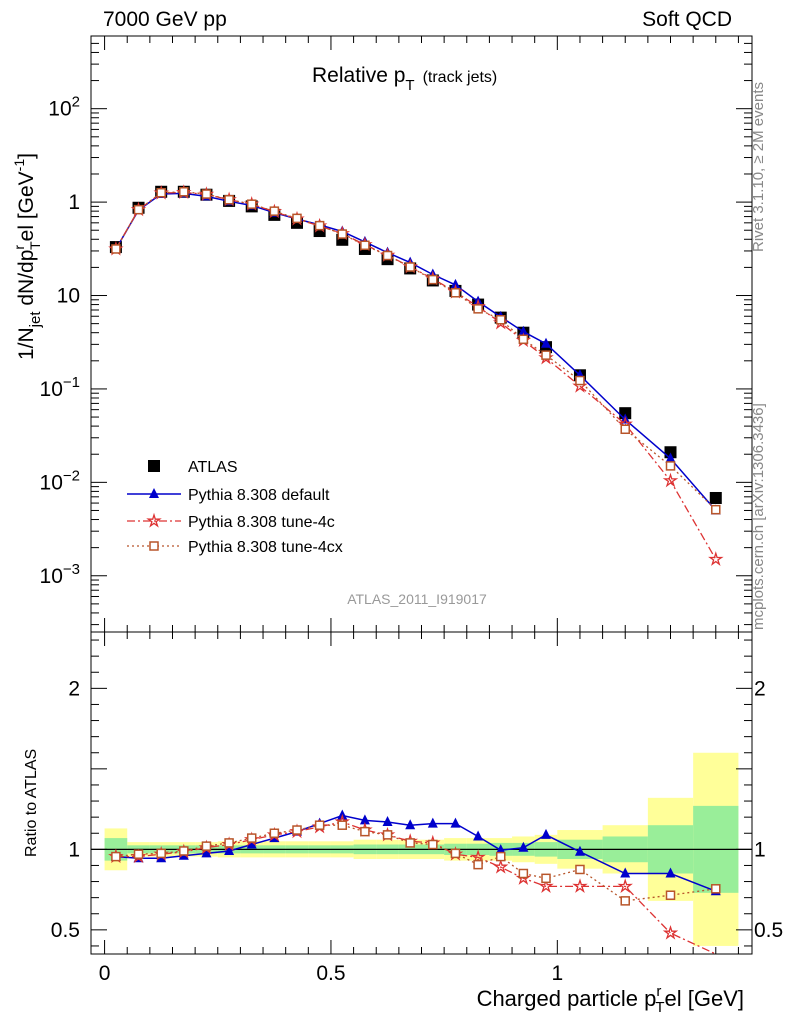 This screenshot has height=1024, width=786. I want to click on main-ylabel: 1/Njet dN/dprTel [GeV-1], so click(27, 256).